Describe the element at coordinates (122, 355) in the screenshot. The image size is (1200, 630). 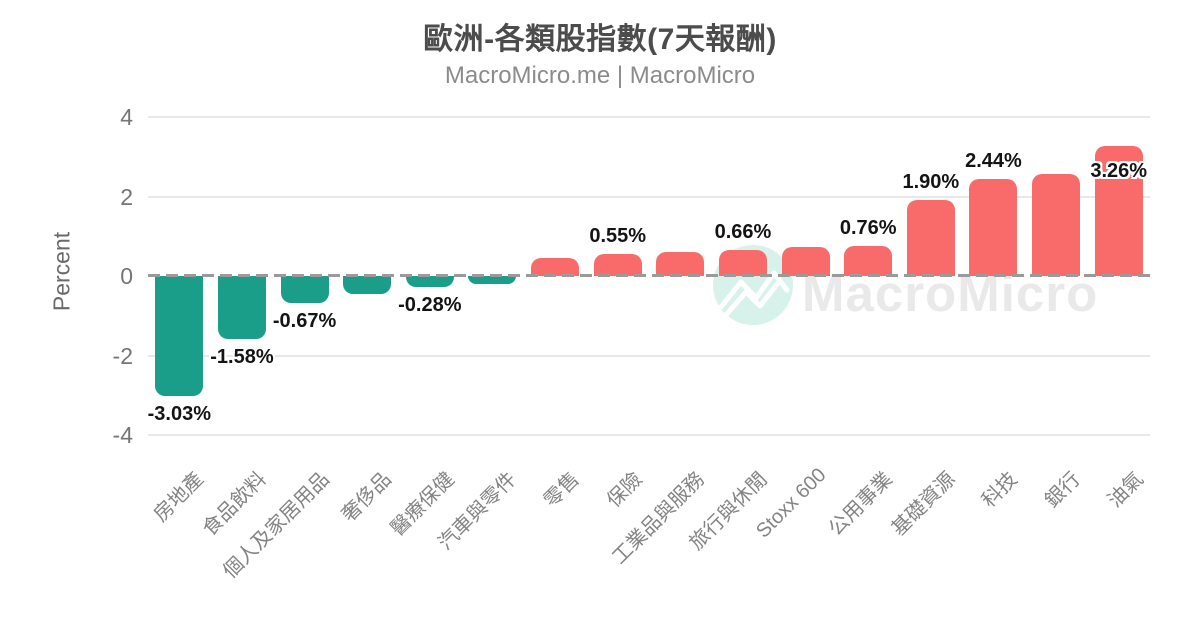
I see `y-tick-label: -2` at that location.